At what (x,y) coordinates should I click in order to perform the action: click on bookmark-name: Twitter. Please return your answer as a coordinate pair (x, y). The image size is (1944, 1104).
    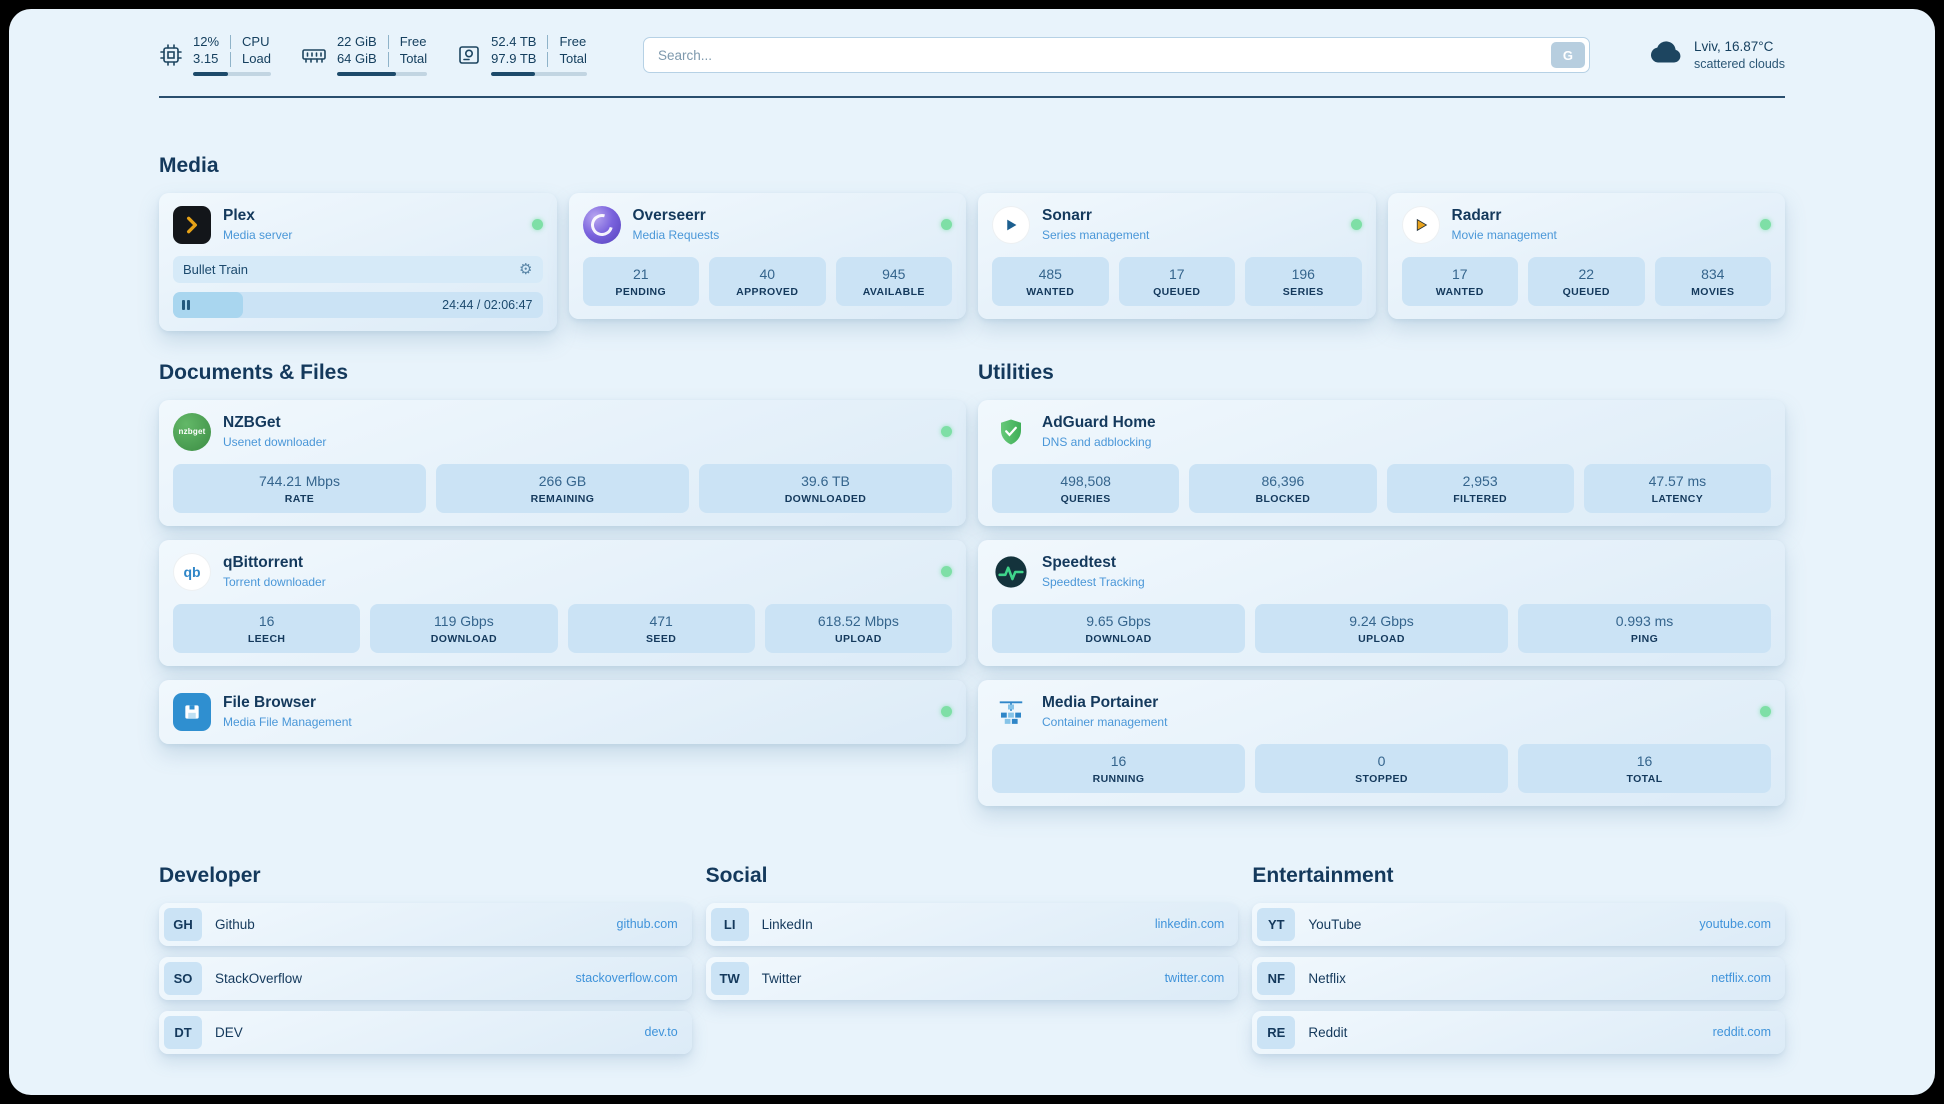
    Looking at the image, I should click on (781, 978).